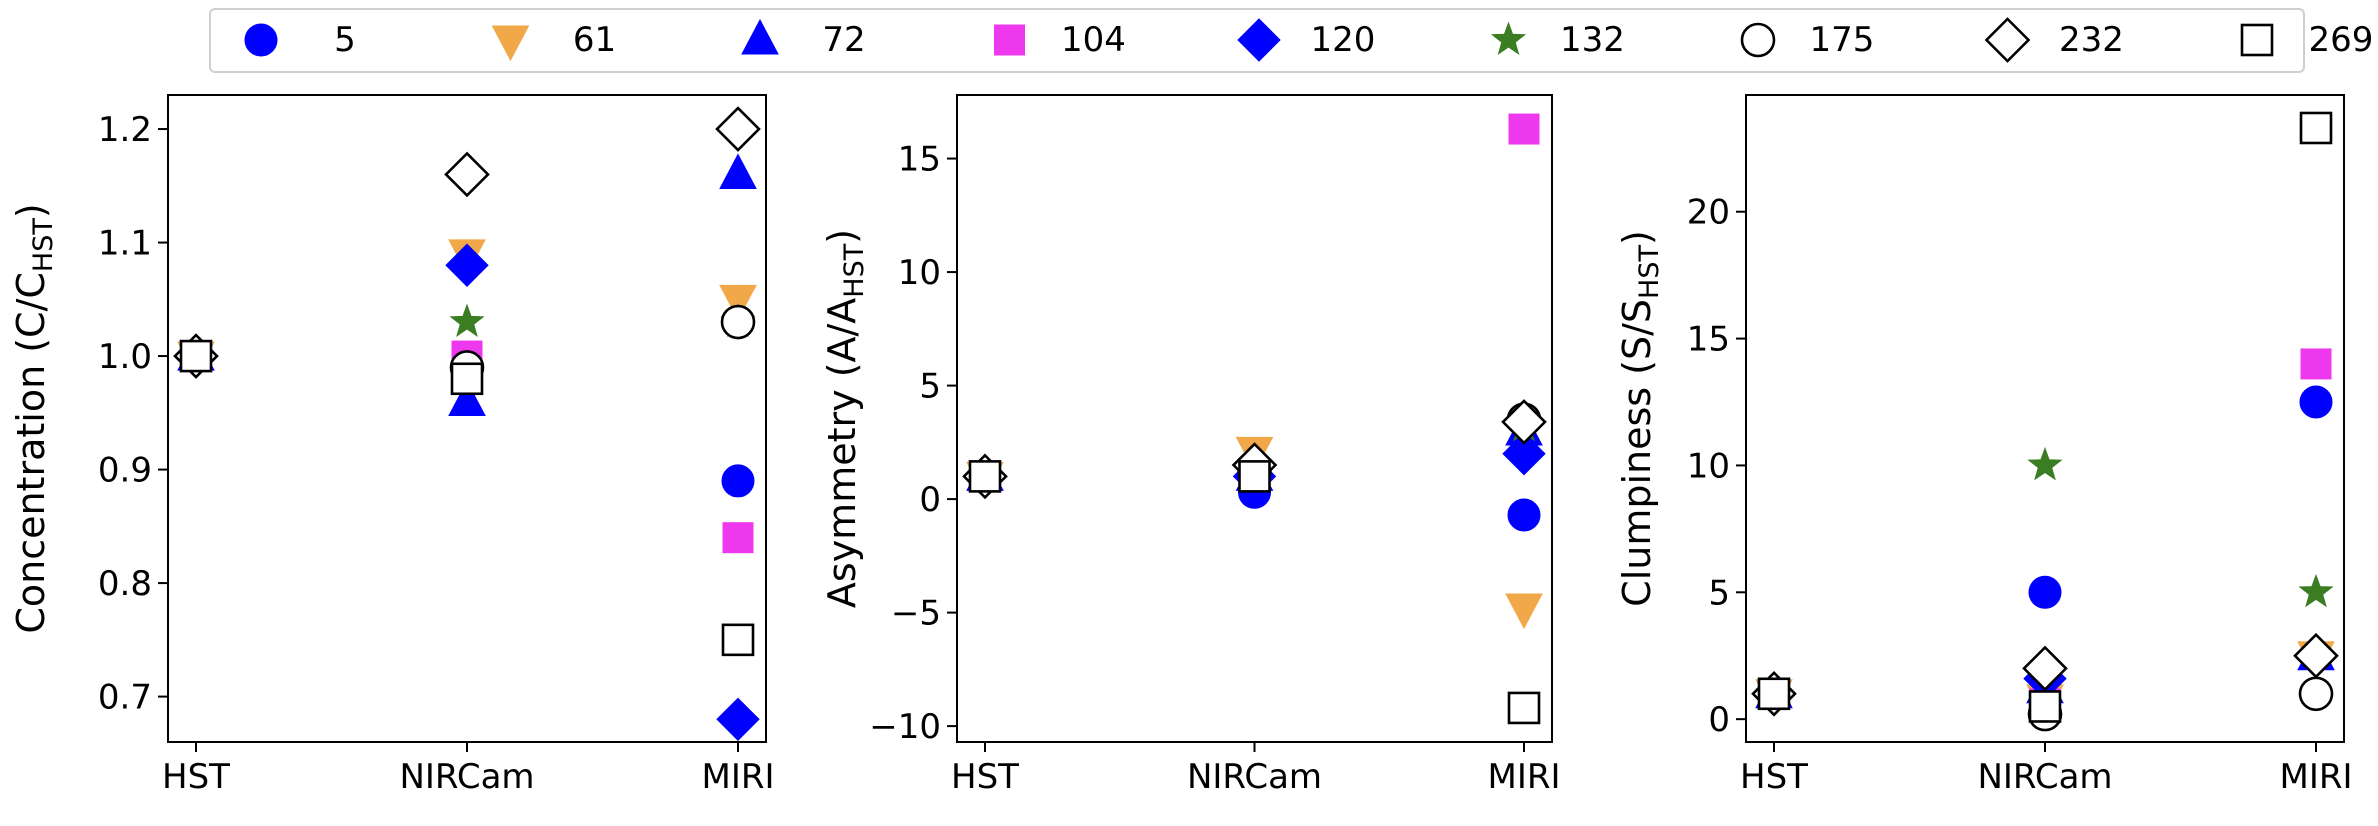 The width and height of the screenshot is (2378, 826). I want to click on y-tick-label: 20, so click(1708, 213).